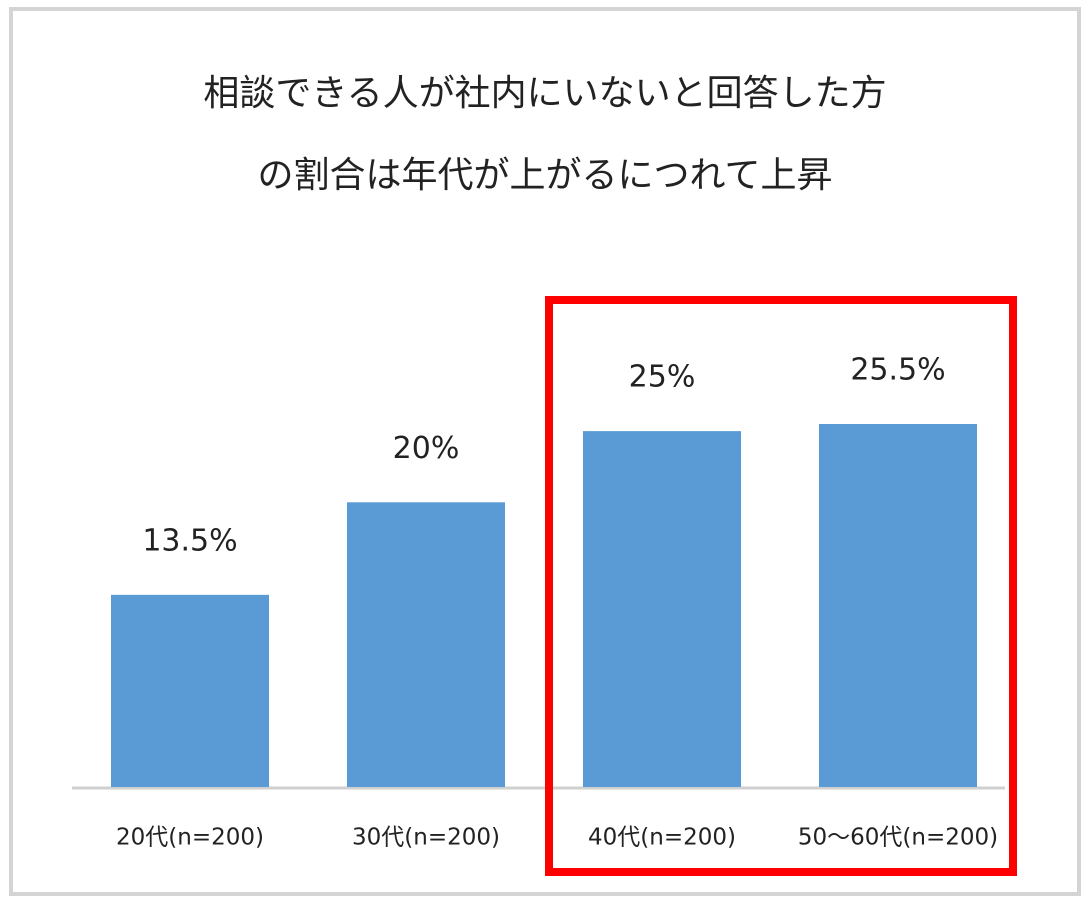 This screenshot has height=904, width=1091. What do you see at coordinates (897, 370) in the screenshot?
I see `value-label: 25.5%` at bounding box center [897, 370].